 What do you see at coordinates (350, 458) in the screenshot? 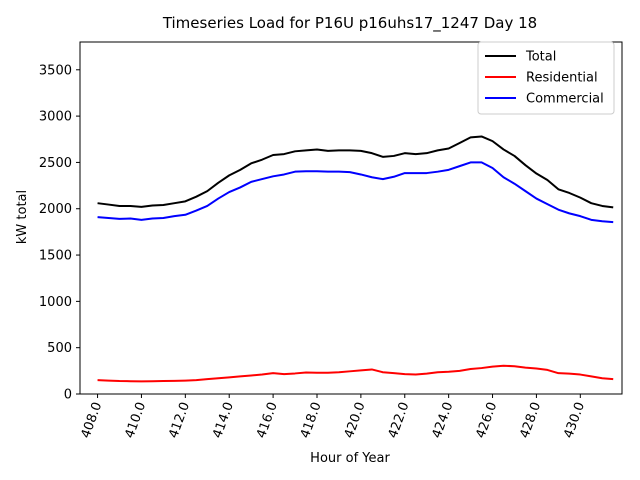
I see `x-axis-label: Hour of Year` at bounding box center [350, 458].